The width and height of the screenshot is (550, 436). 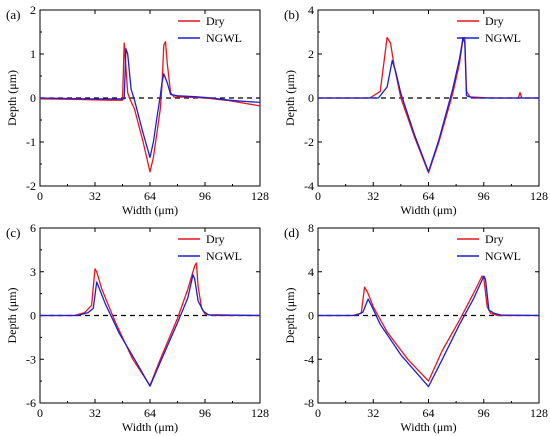 What do you see at coordinates (31, 359) in the screenshot?
I see `y-tick-label: -3` at bounding box center [31, 359].